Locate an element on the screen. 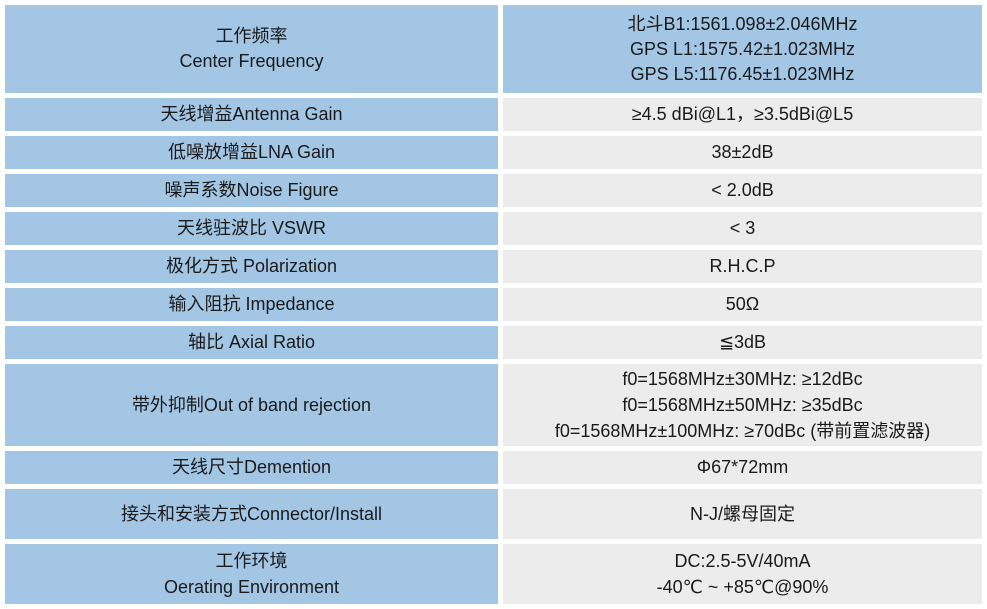  param-value-lna-gain: 38±2dB is located at coordinates (742, 152).